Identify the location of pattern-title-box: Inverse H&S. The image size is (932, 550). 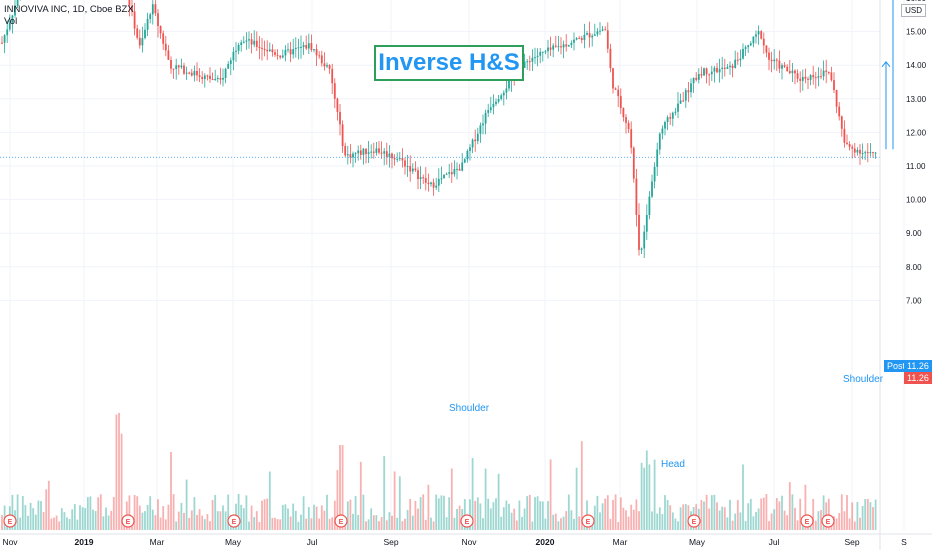
(449, 63).